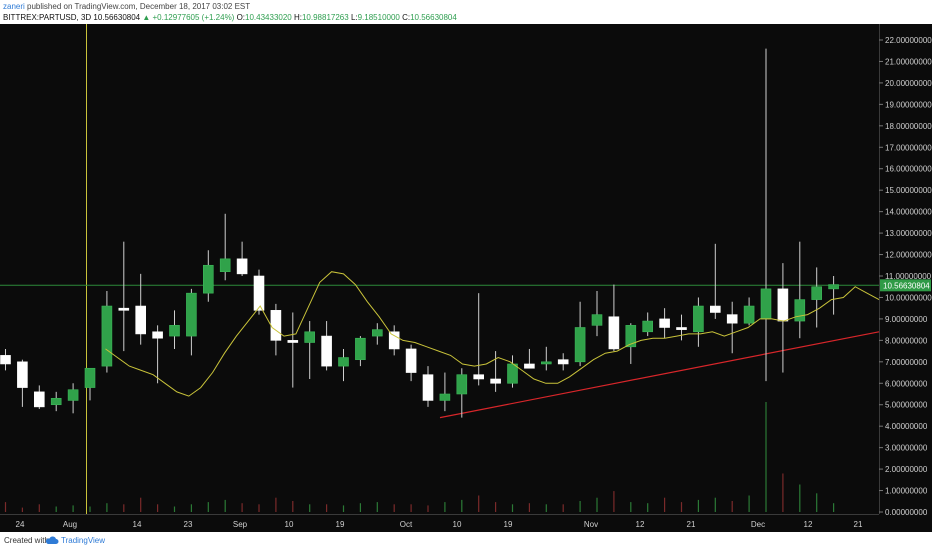 The height and width of the screenshot is (550, 932). What do you see at coordinates (26, 540) in the screenshot?
I see `created-with-text: Created with` at bounding box center [26, 540].